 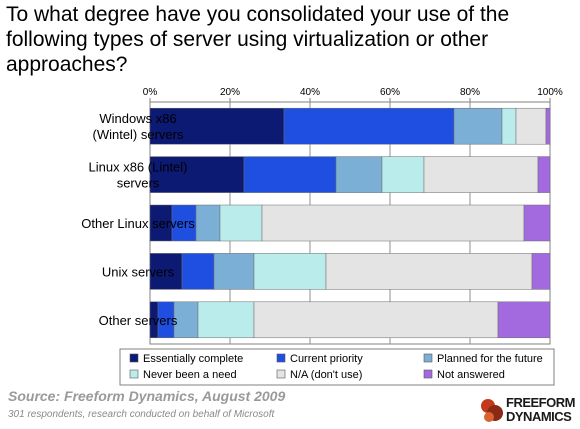 I want to click on legend-box, so click(x=337, y=367).